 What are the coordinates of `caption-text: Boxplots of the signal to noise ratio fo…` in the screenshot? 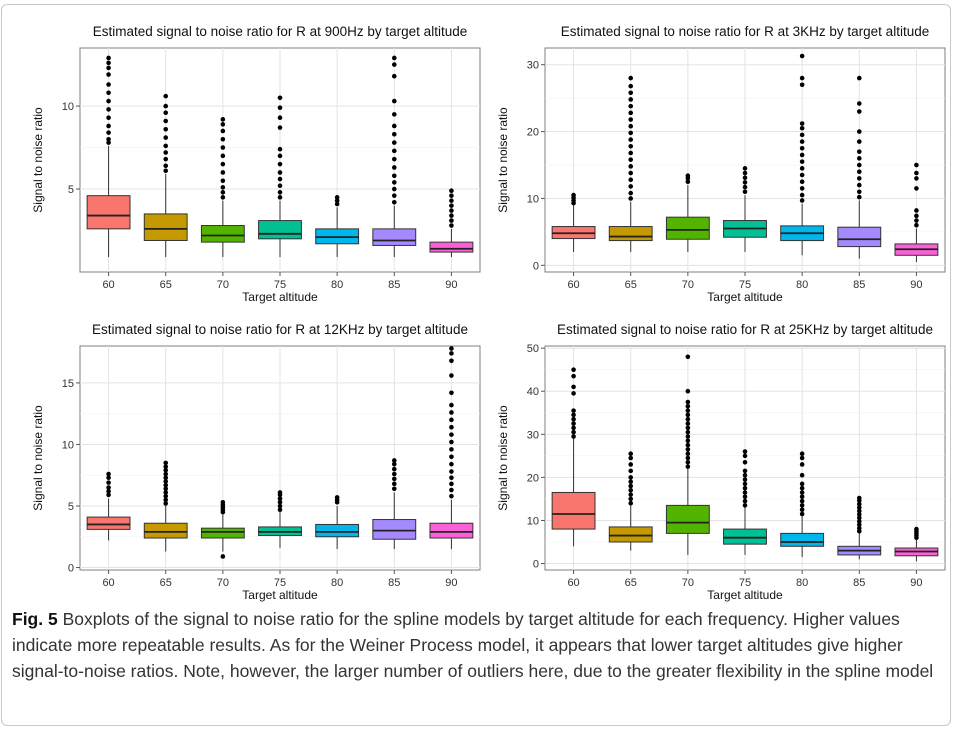 It's located at (473, 645).